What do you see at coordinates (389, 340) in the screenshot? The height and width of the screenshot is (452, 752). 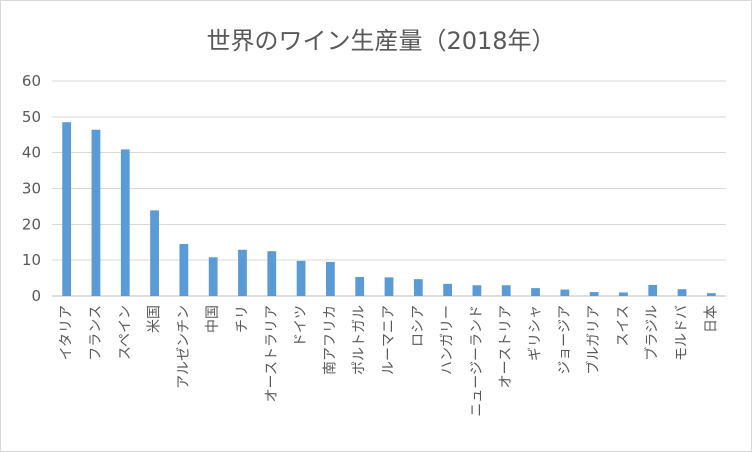 I see `x-category-label: ルーマニア` at bounding box center [389, 340].